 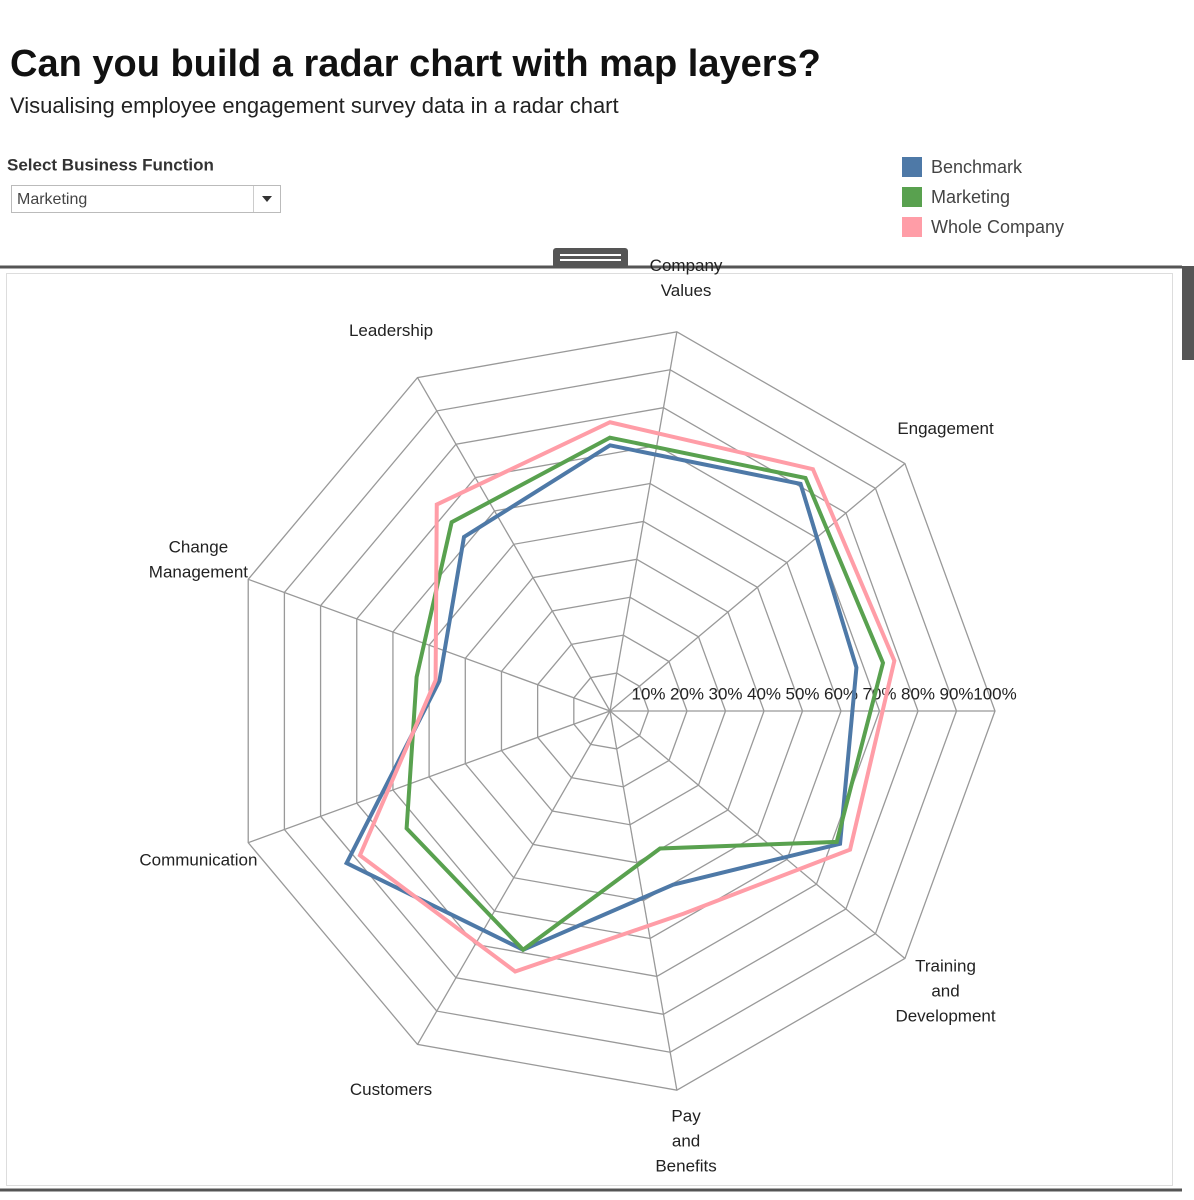 What do you see at coordinates (198, 859) in the screenshot?
I see `category-label: Communication` at bounding box center [198, 859].